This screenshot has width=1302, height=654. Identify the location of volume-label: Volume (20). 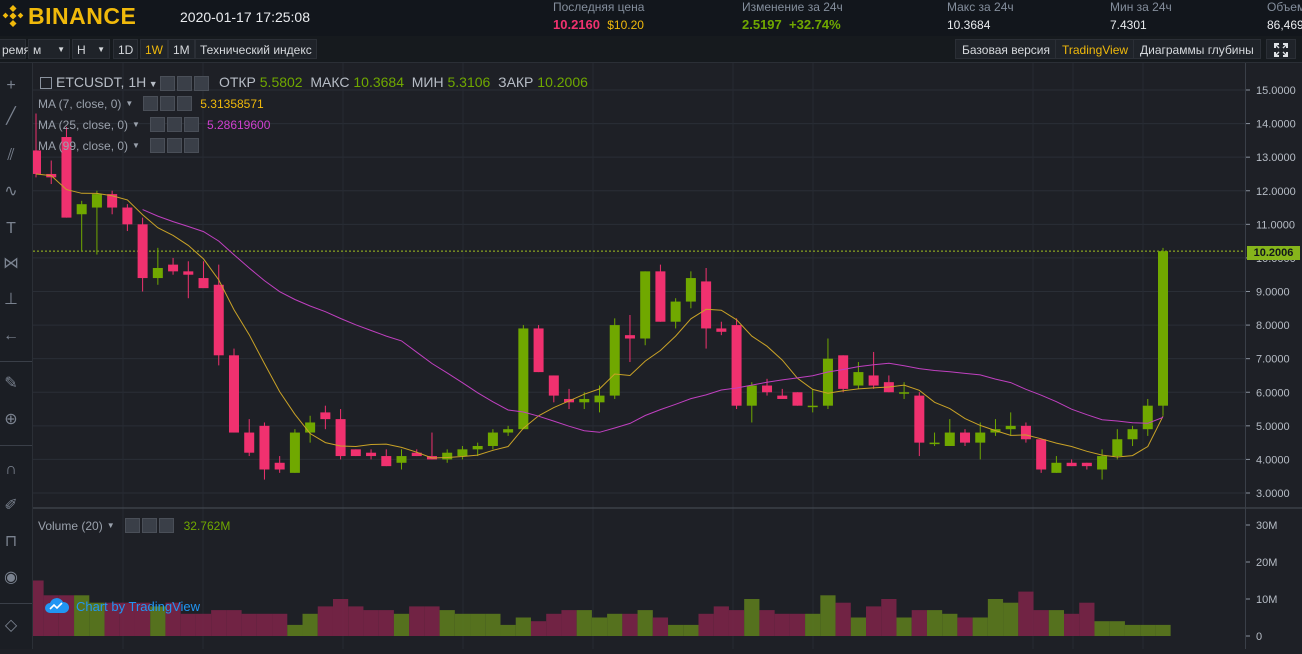
(70, 525).